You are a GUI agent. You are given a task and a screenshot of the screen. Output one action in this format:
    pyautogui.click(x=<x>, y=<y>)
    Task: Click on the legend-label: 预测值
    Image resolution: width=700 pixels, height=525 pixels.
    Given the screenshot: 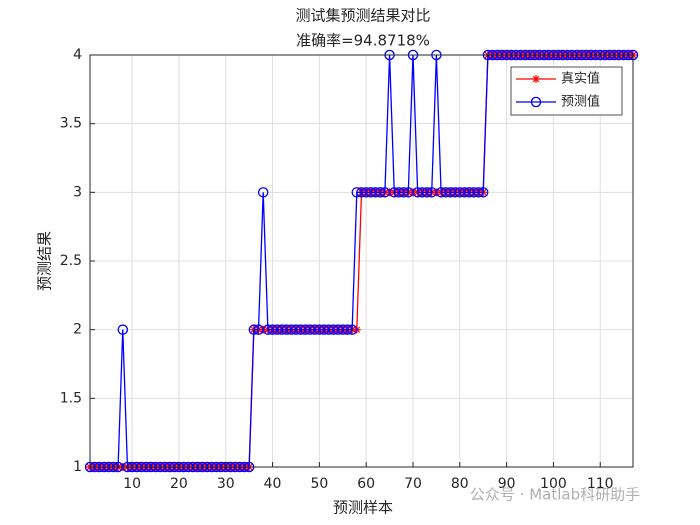 What is the action you would take?
    pyautogui.click(x=580, y=102)
    